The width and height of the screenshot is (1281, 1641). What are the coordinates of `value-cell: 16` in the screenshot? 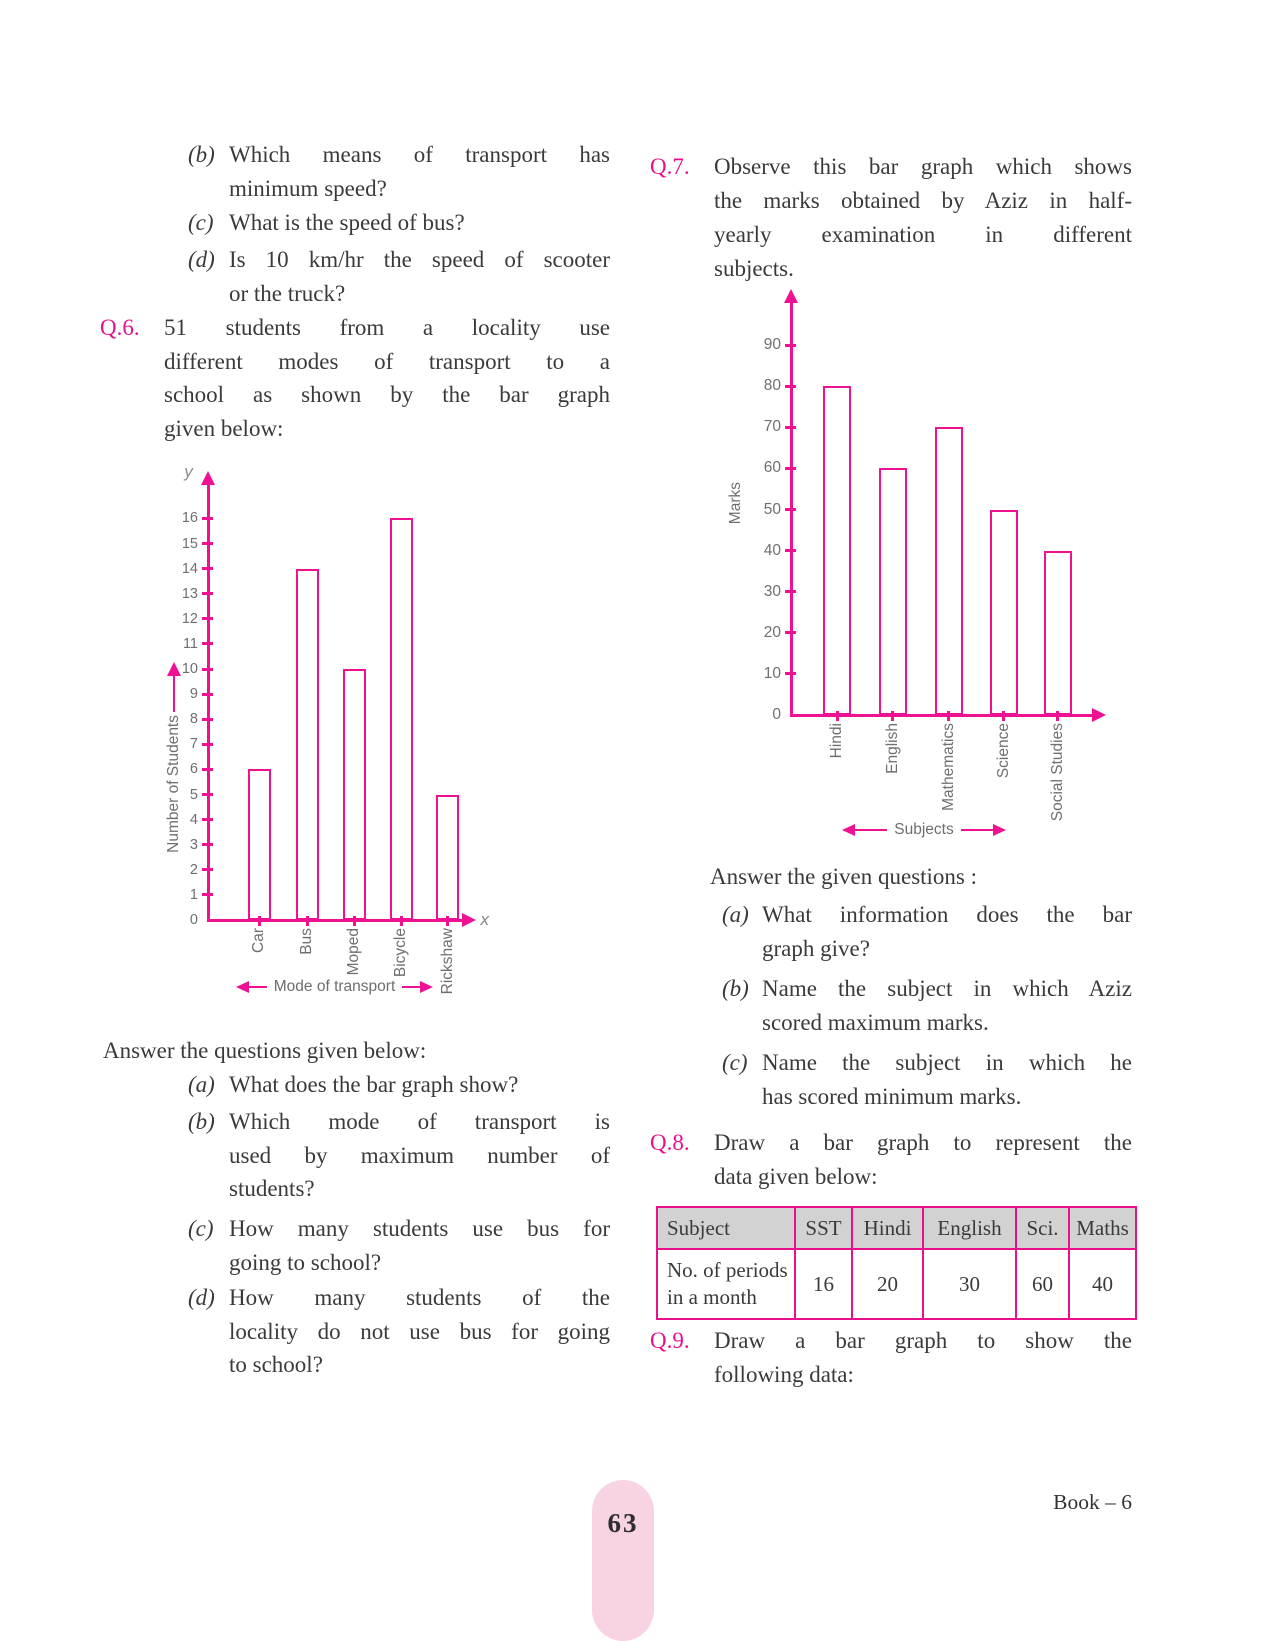 It's located at (823, 1284).